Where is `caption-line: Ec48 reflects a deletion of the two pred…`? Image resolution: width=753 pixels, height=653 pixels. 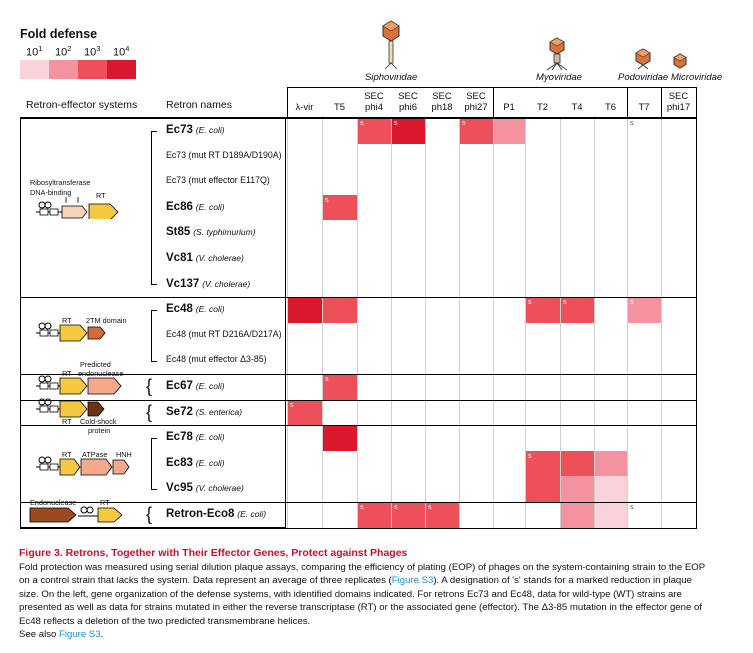
caption-line: Ec48 reflects a deletion of the two pred… is located at coordinates (165, 621).